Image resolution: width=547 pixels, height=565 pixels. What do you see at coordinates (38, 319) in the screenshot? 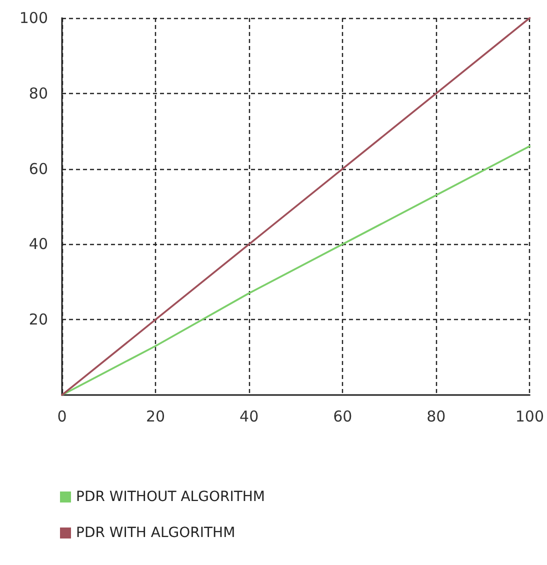
I see `y-tick-label: 20` at bounding box center [38, 319].